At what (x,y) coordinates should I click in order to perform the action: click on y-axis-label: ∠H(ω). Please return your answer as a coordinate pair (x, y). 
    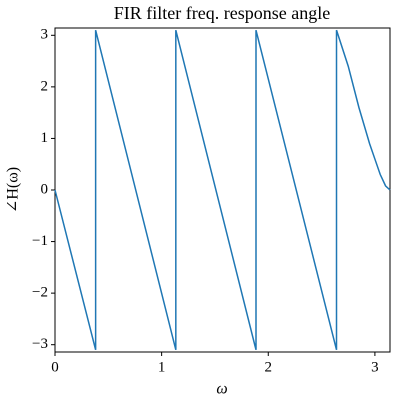
    Looking at the image, I should click on (13, 190).